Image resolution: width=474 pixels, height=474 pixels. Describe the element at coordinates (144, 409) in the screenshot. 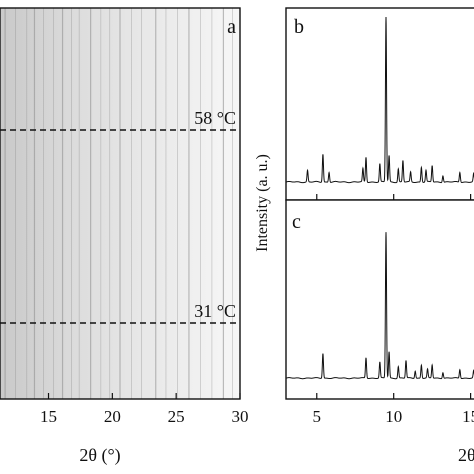

I see `panel-a-x-ticks: 15 20 25 30` at that location.